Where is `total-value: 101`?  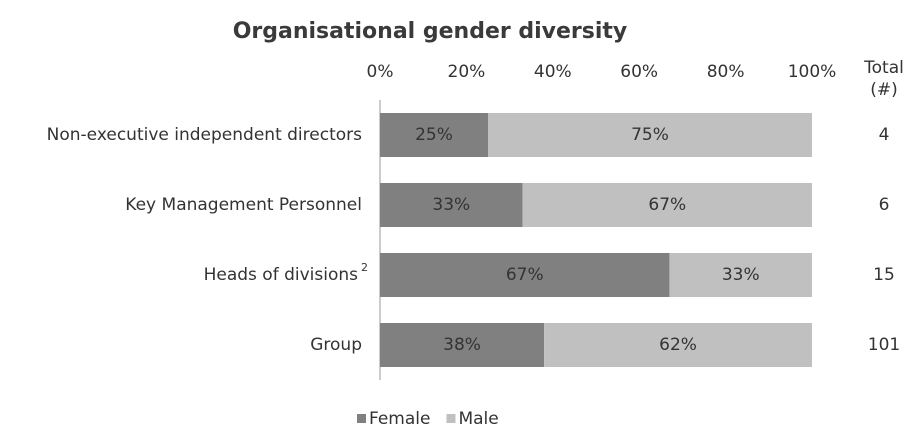 total-value: 101 is located at coordinates (884, 345).